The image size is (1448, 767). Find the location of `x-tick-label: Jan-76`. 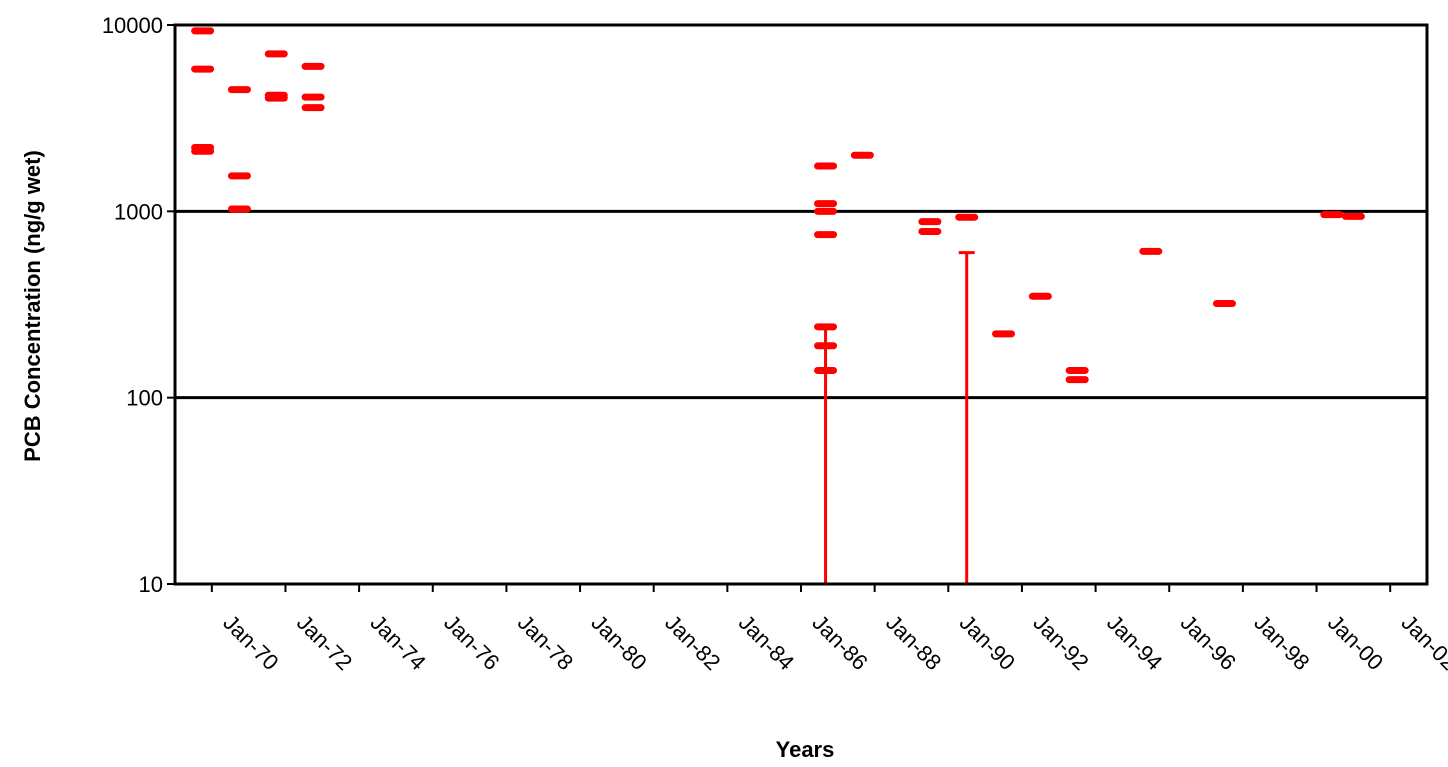

x-tick-label: Jan-76 is located at coordinates (471, 642).